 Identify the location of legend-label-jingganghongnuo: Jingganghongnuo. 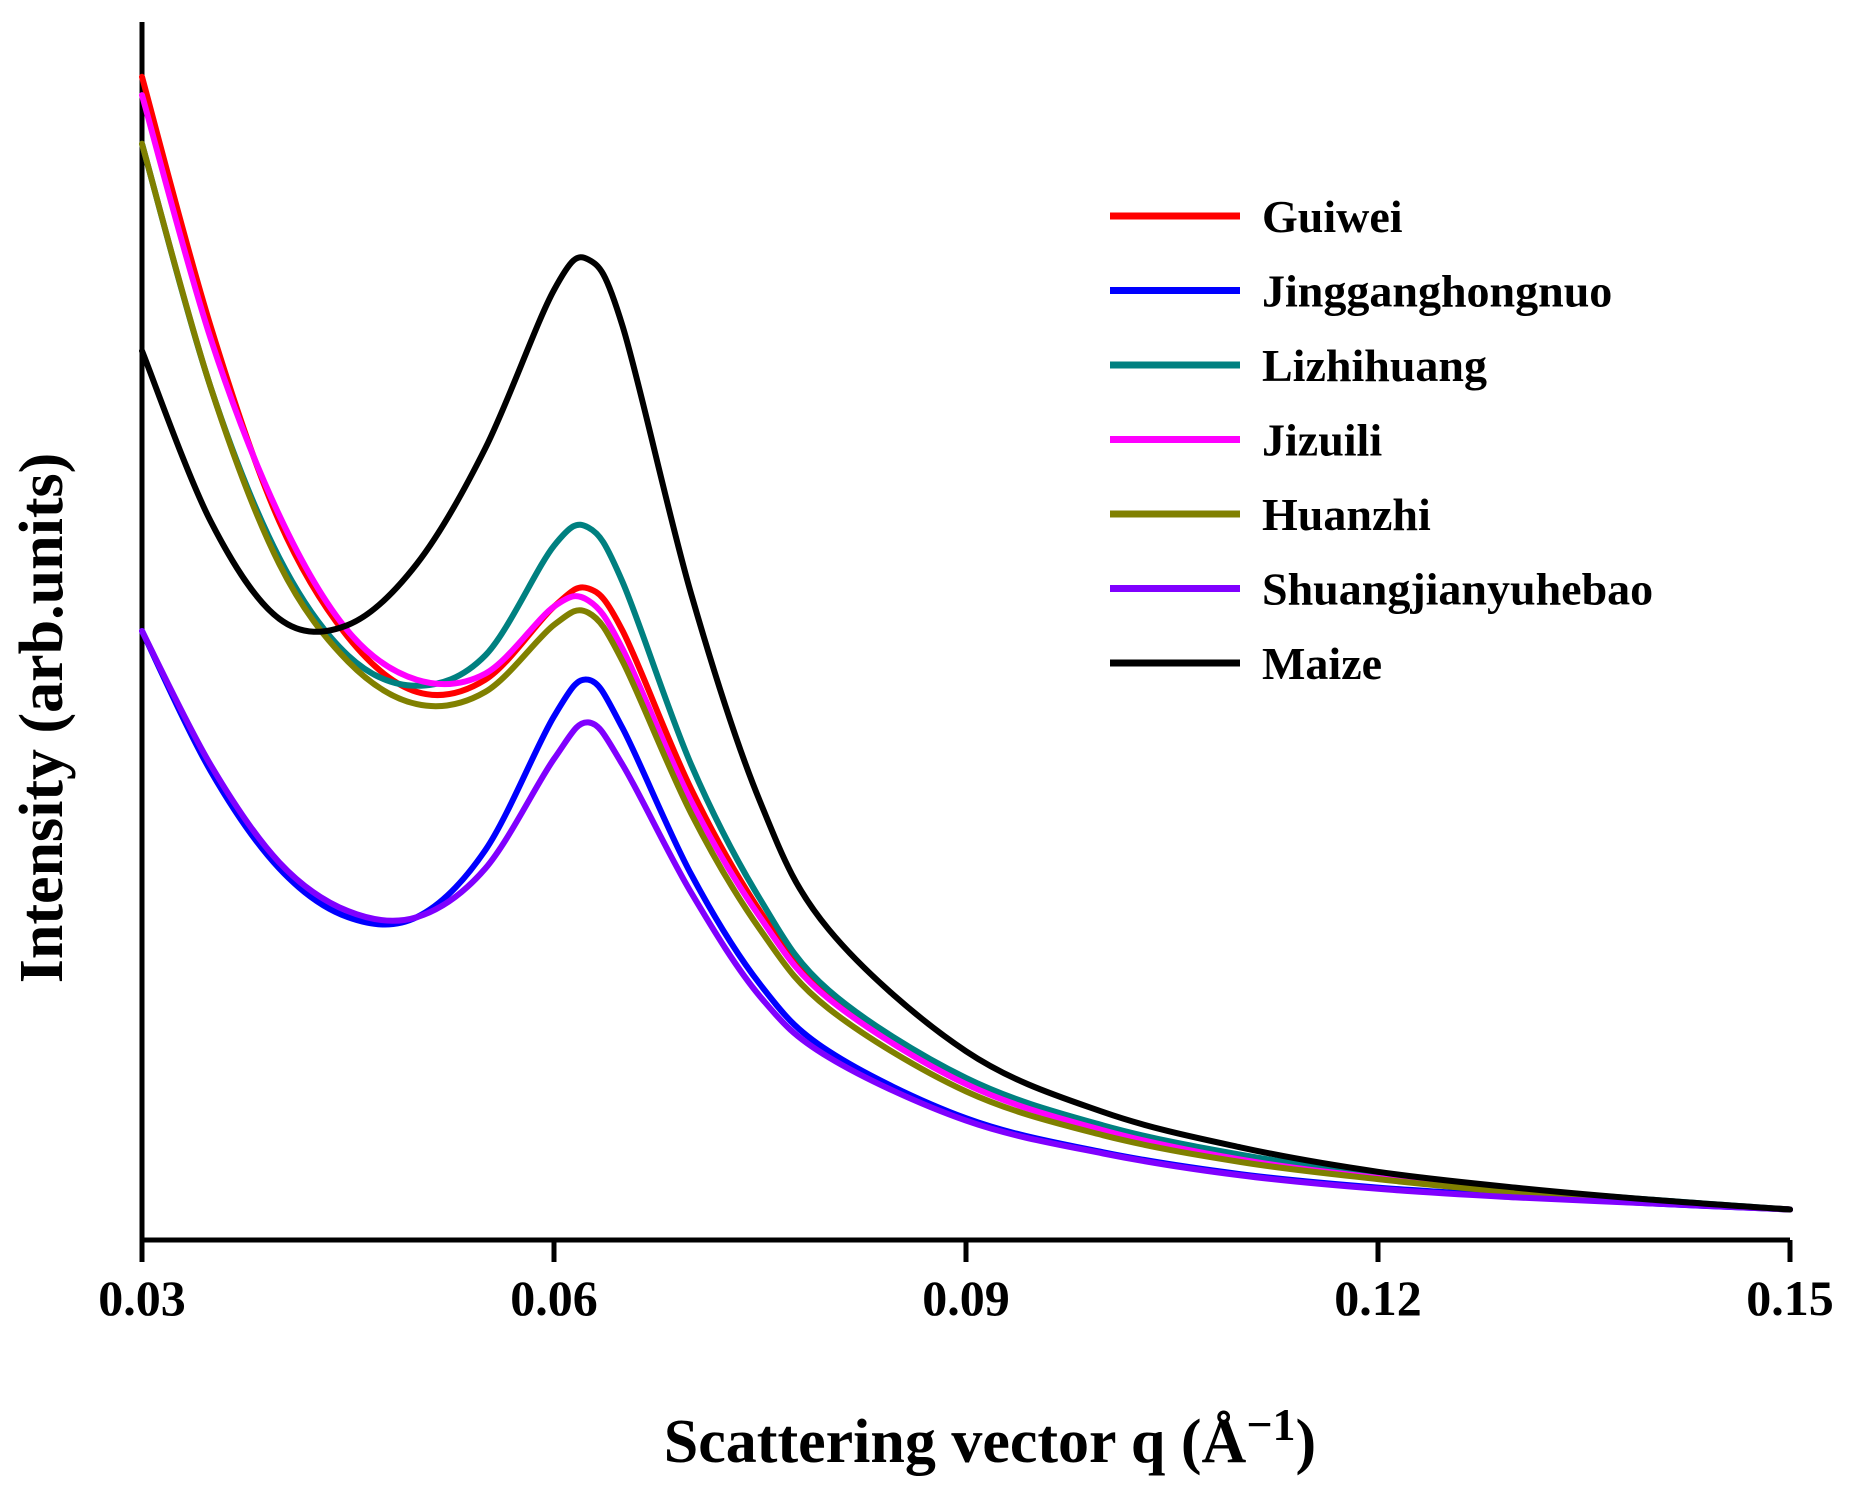
(1437, 291).